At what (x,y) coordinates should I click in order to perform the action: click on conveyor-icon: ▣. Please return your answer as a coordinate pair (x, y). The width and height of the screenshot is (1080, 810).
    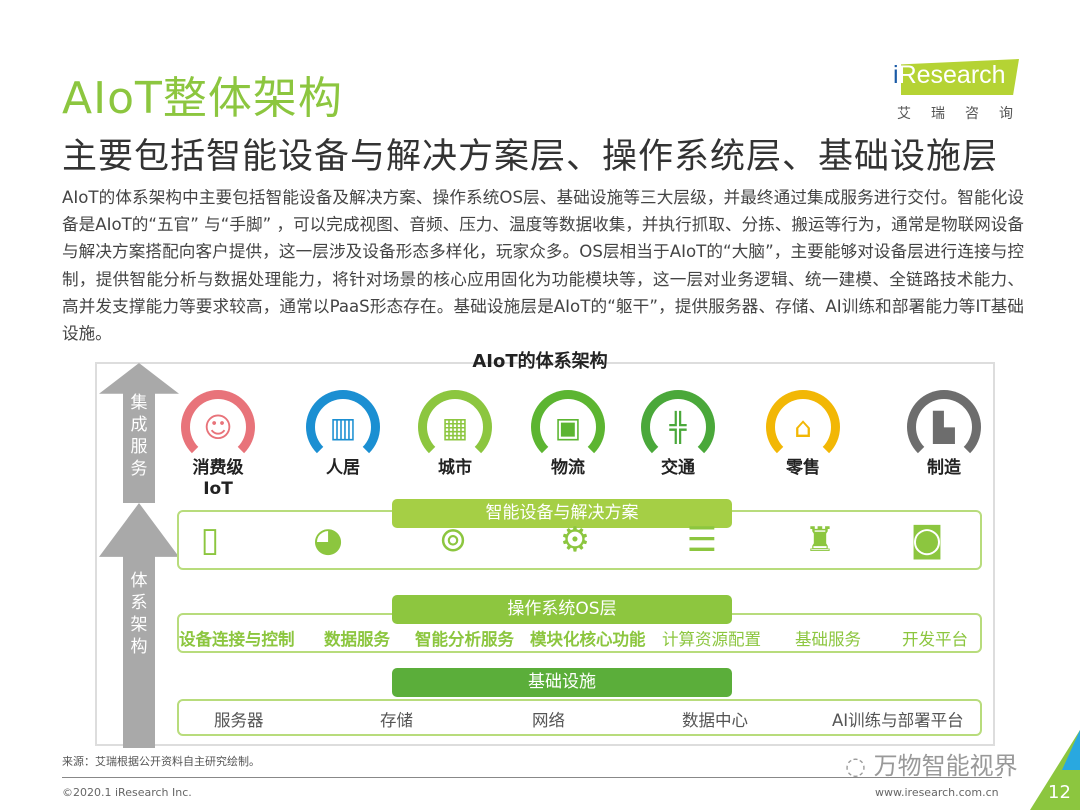
    Looking at the image, I should click on (568, 427).